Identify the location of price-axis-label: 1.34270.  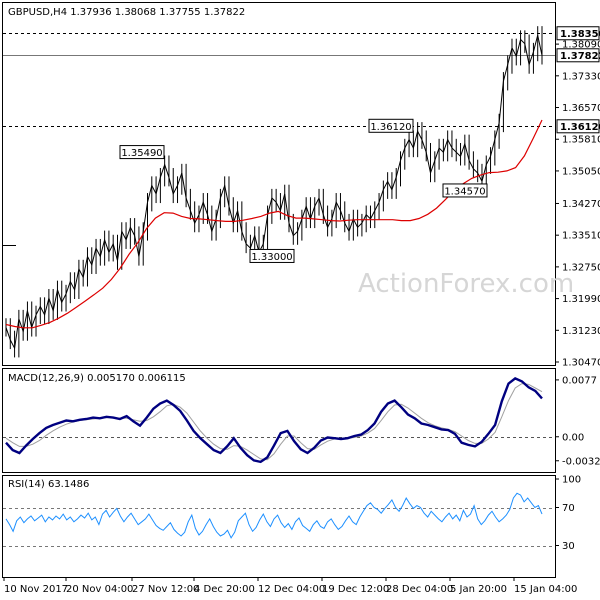
(581, 204).